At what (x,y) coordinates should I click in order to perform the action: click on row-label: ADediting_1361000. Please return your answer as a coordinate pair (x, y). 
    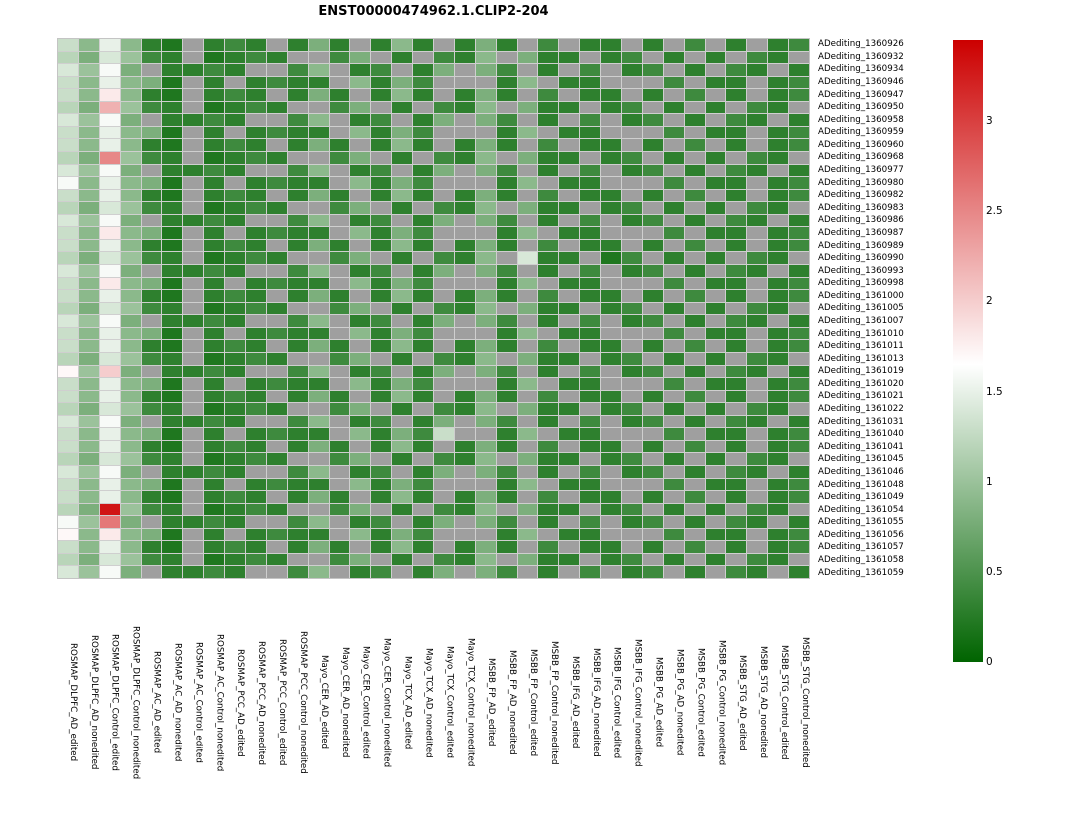
    Looking at the image, I should click on (861, 295).